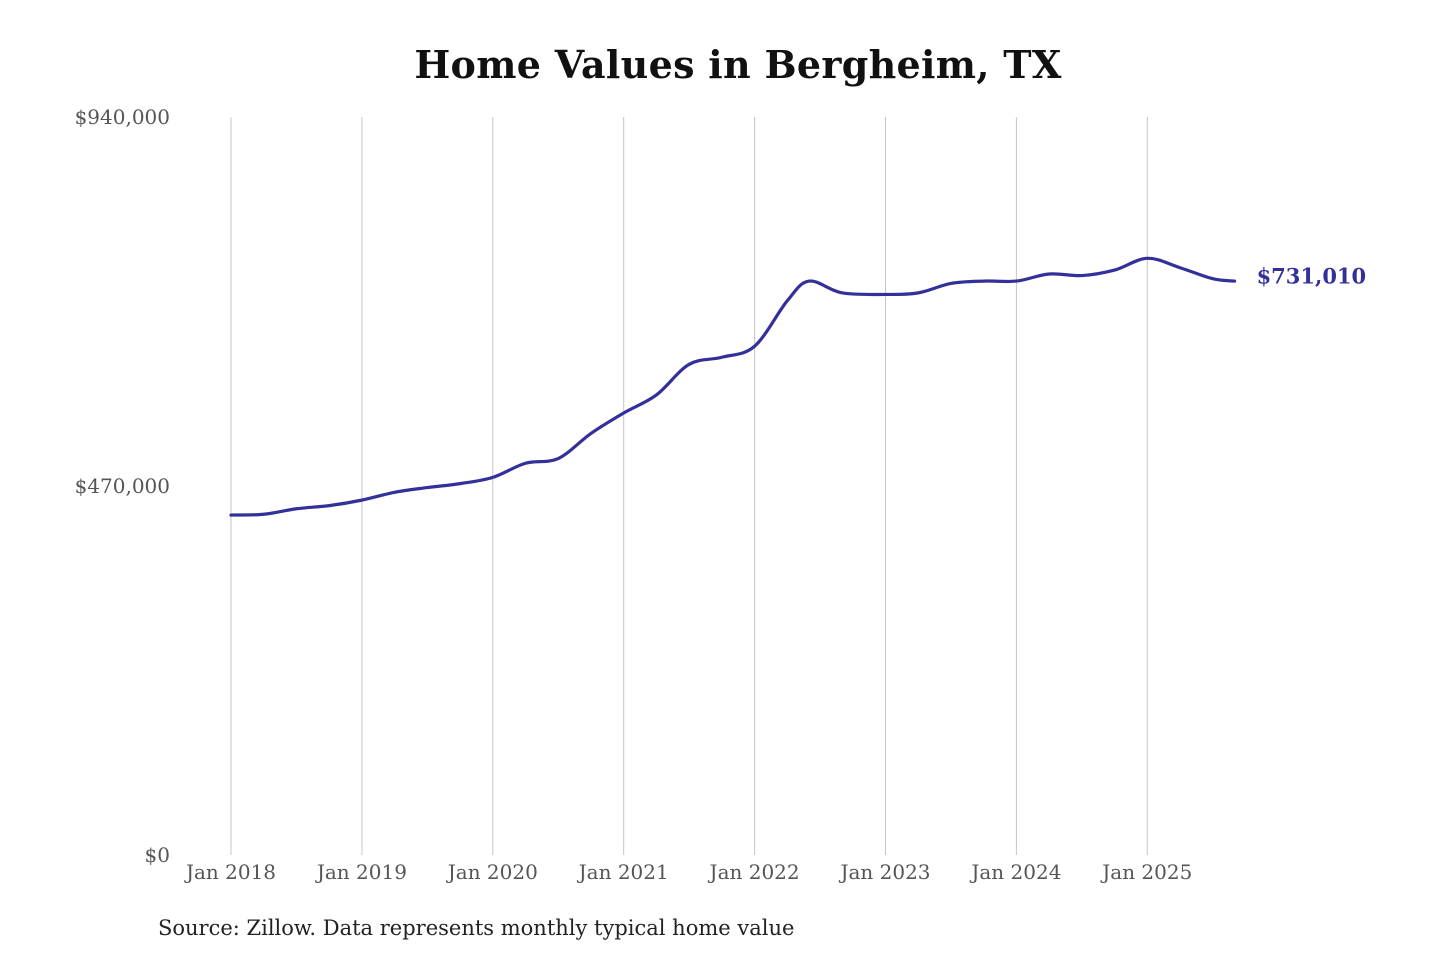 The height and width of the screenshot is (960, 1440). Describe the element at coordinates (230, 872) in the screenshot. I see `x-tick-label-0: Jan 2018` at that location.